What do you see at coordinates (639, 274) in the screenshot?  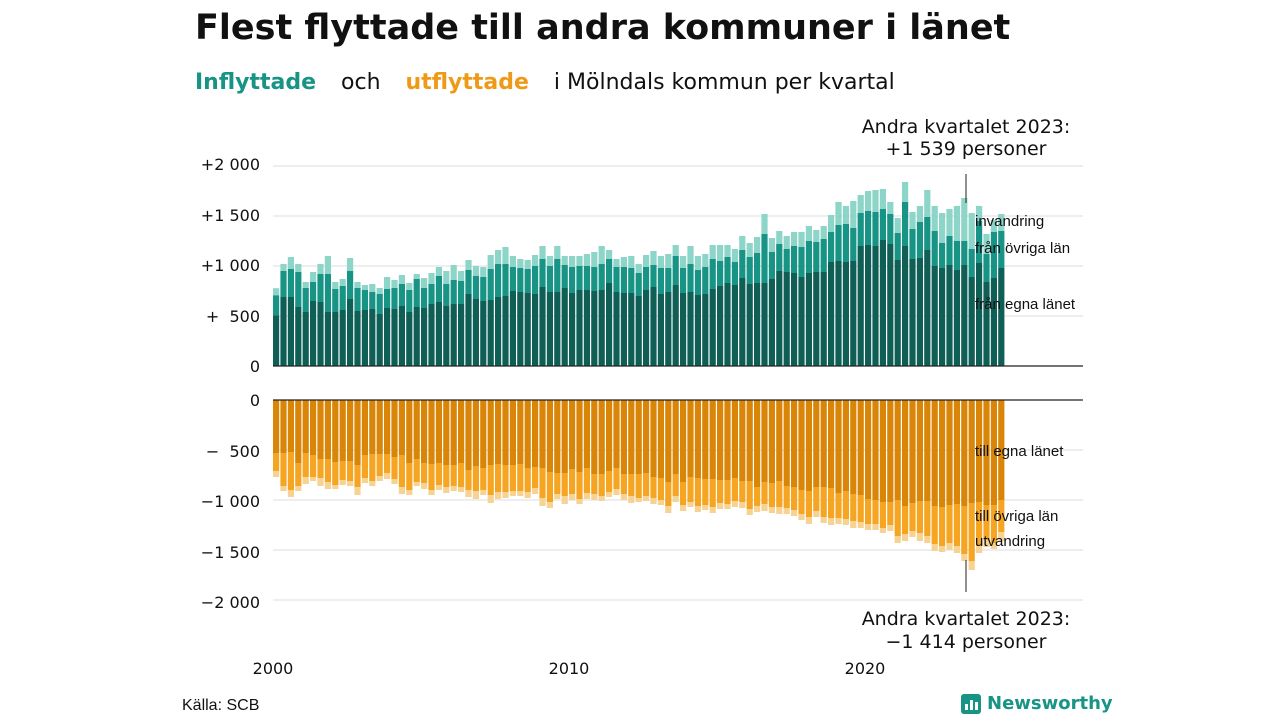 I see `inflow-bars` at bounding box center [639, 274].